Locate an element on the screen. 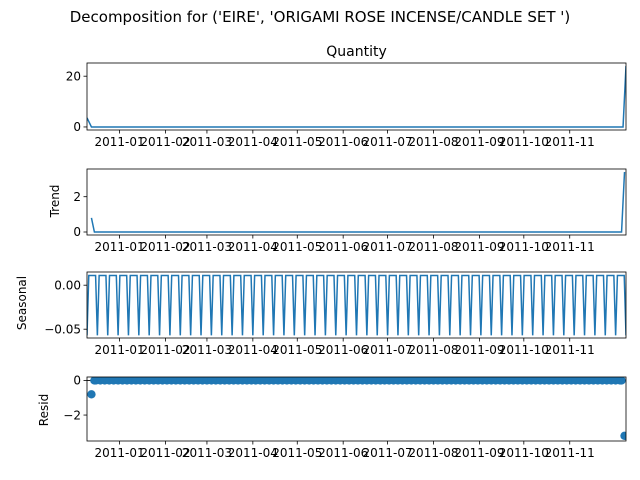 The image size is (640, 480). trend-xtick-label: 2011-03 is located at coordinates (207, 247).